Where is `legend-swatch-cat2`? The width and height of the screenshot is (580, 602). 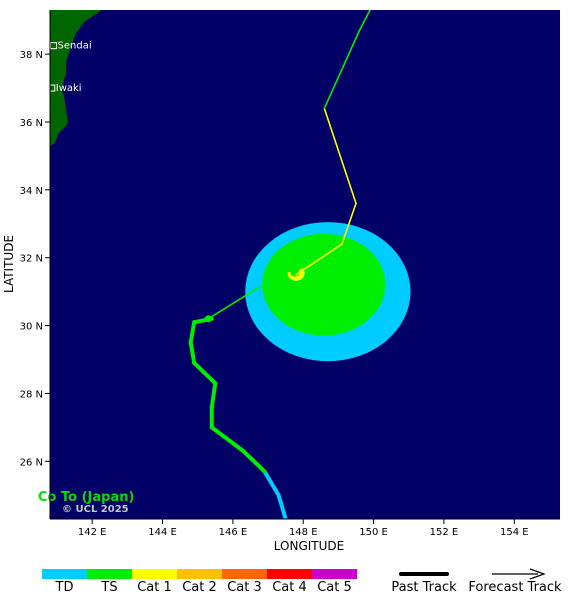
legend-swatch-cat2 is located at coordinates (199, 574).